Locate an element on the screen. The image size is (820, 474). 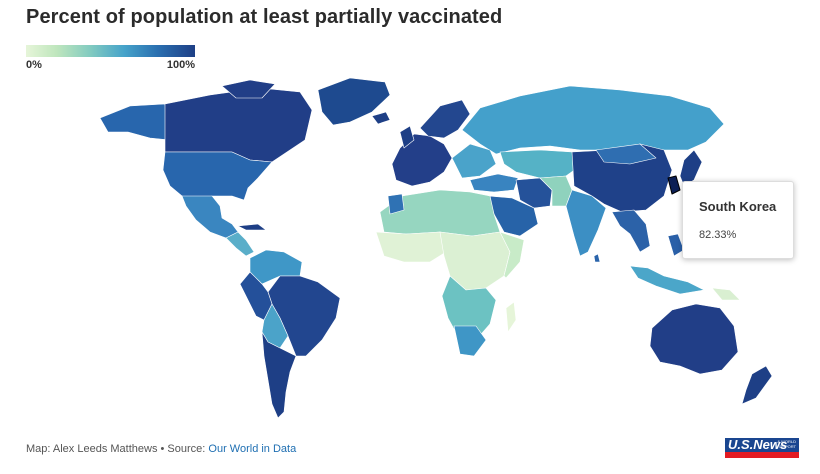
country-usa is located at coordinates (217, 176).